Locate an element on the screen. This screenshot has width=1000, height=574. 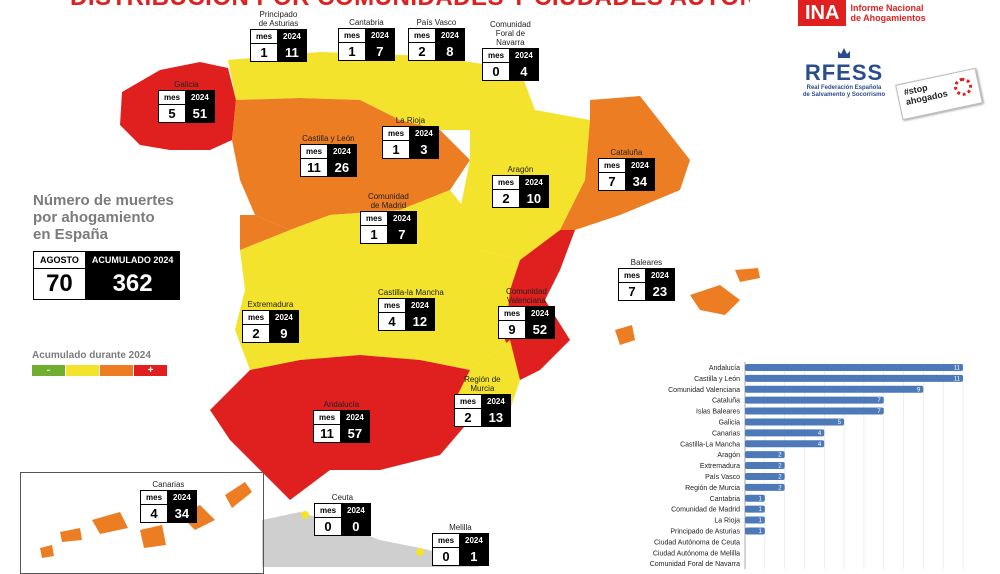
bar-value-label: 1 is located at coordinates (760, 532).